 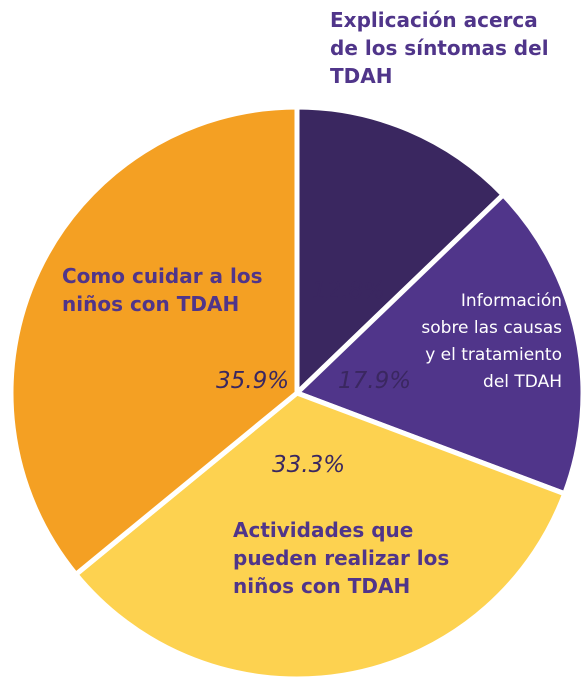 I want to click on value-label: 12.8%, so click(x=349, y=291).